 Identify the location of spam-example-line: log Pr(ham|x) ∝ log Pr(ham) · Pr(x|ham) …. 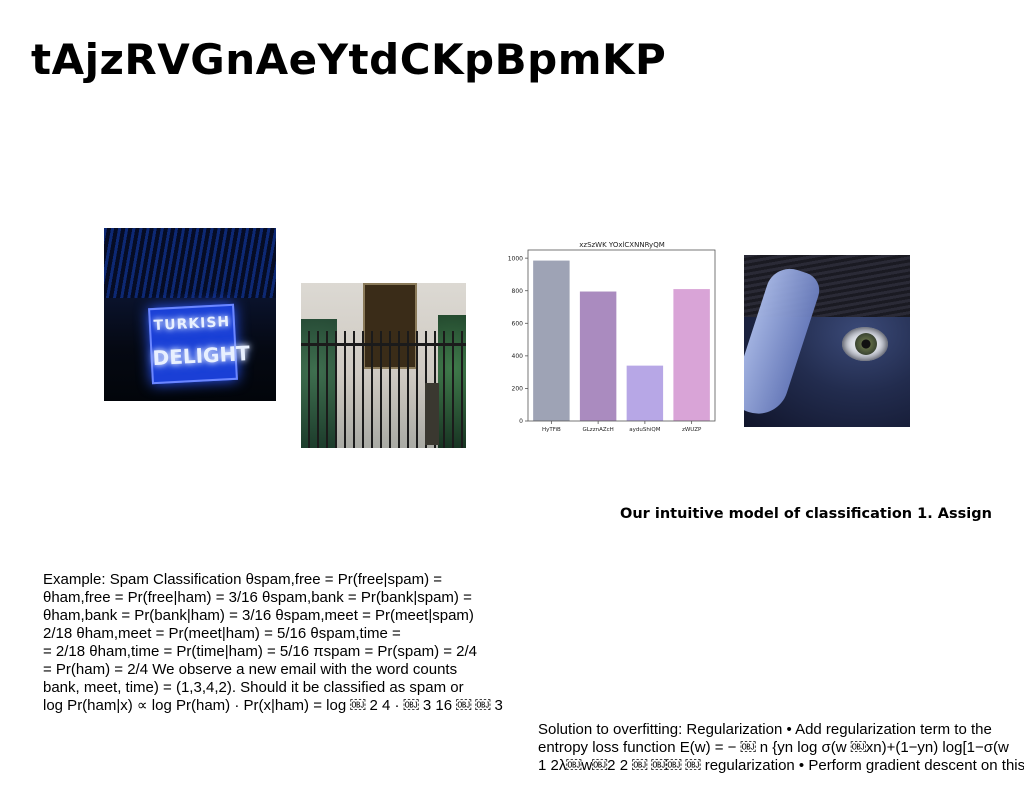
(273, 705).